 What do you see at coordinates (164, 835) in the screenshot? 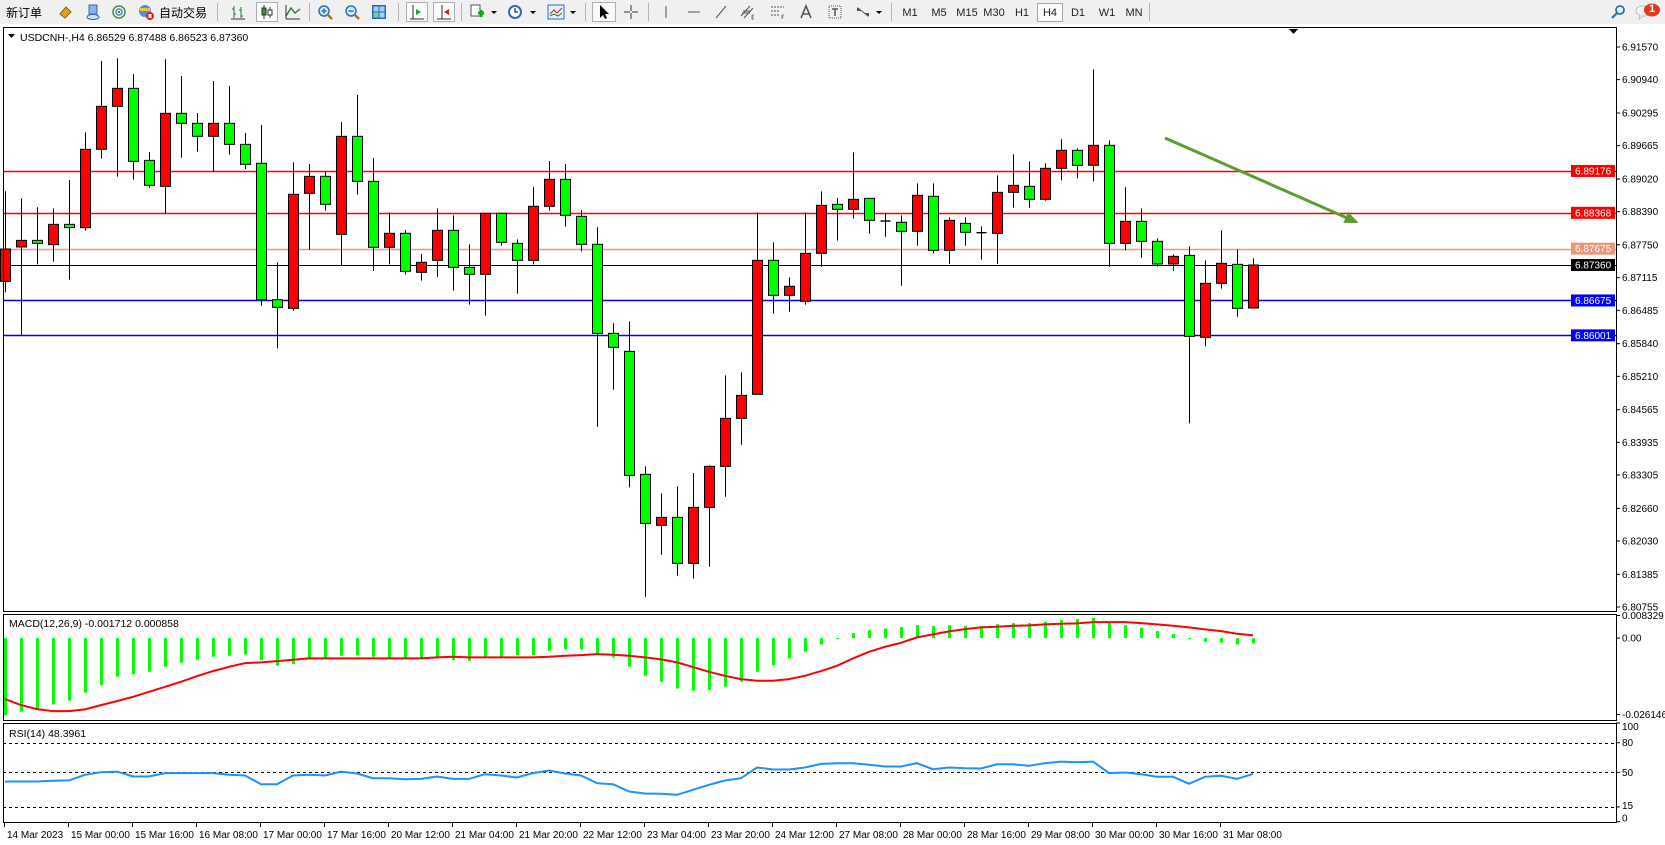
I see `time-tick-label: 15 Mar 16:00` at bounding box center [164, 835].